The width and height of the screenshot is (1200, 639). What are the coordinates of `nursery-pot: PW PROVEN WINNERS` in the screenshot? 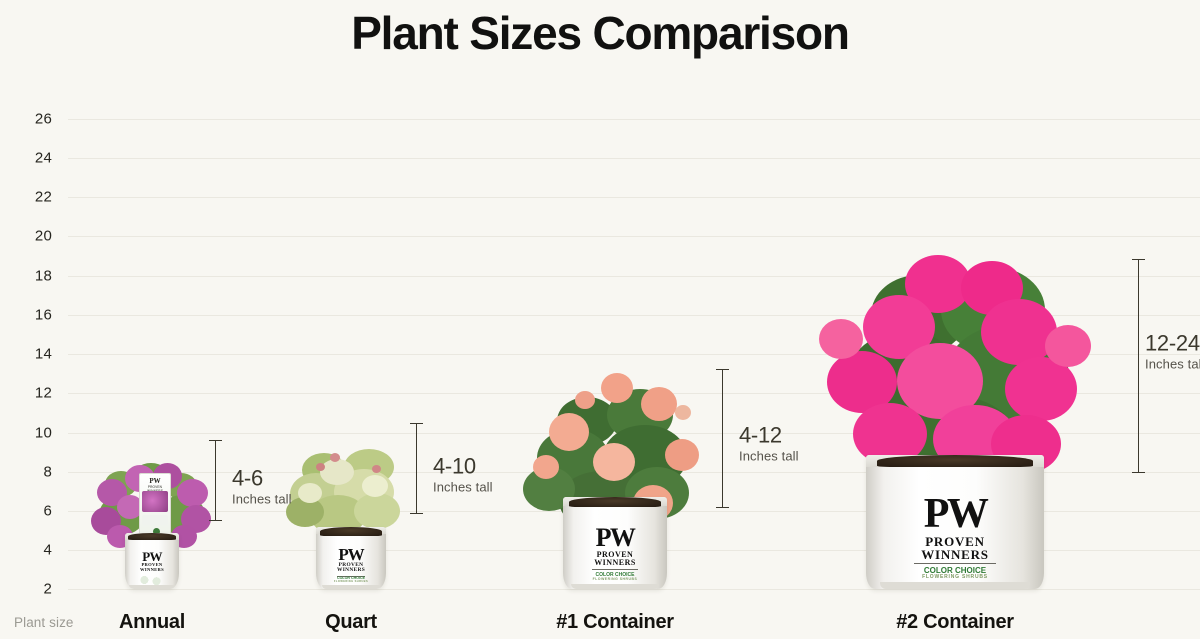 It's located at (152, 561).